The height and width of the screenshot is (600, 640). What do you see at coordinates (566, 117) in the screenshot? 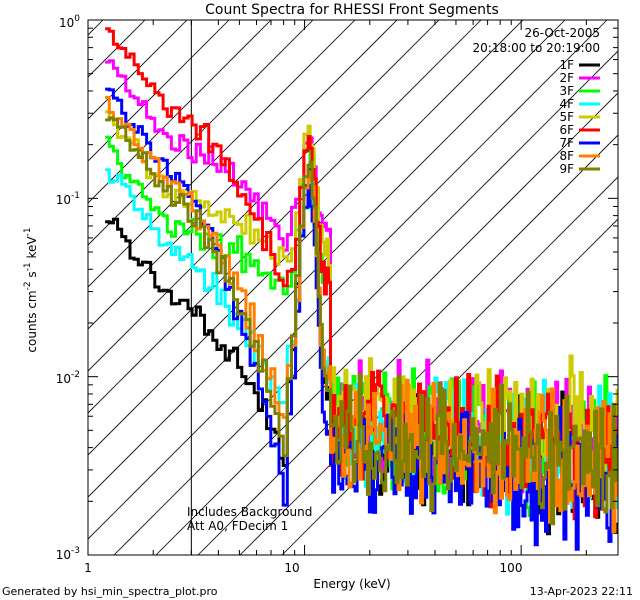
I see `legend-label-5F: 5F` at bounding box center [566, 117].